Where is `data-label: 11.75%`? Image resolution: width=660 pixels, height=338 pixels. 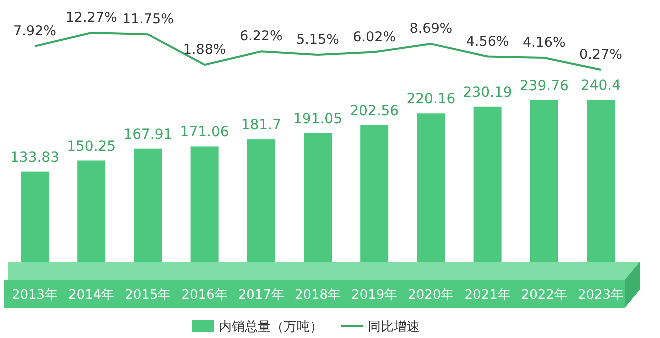
data-label: 11.75% is located at coordinates (148, 20).